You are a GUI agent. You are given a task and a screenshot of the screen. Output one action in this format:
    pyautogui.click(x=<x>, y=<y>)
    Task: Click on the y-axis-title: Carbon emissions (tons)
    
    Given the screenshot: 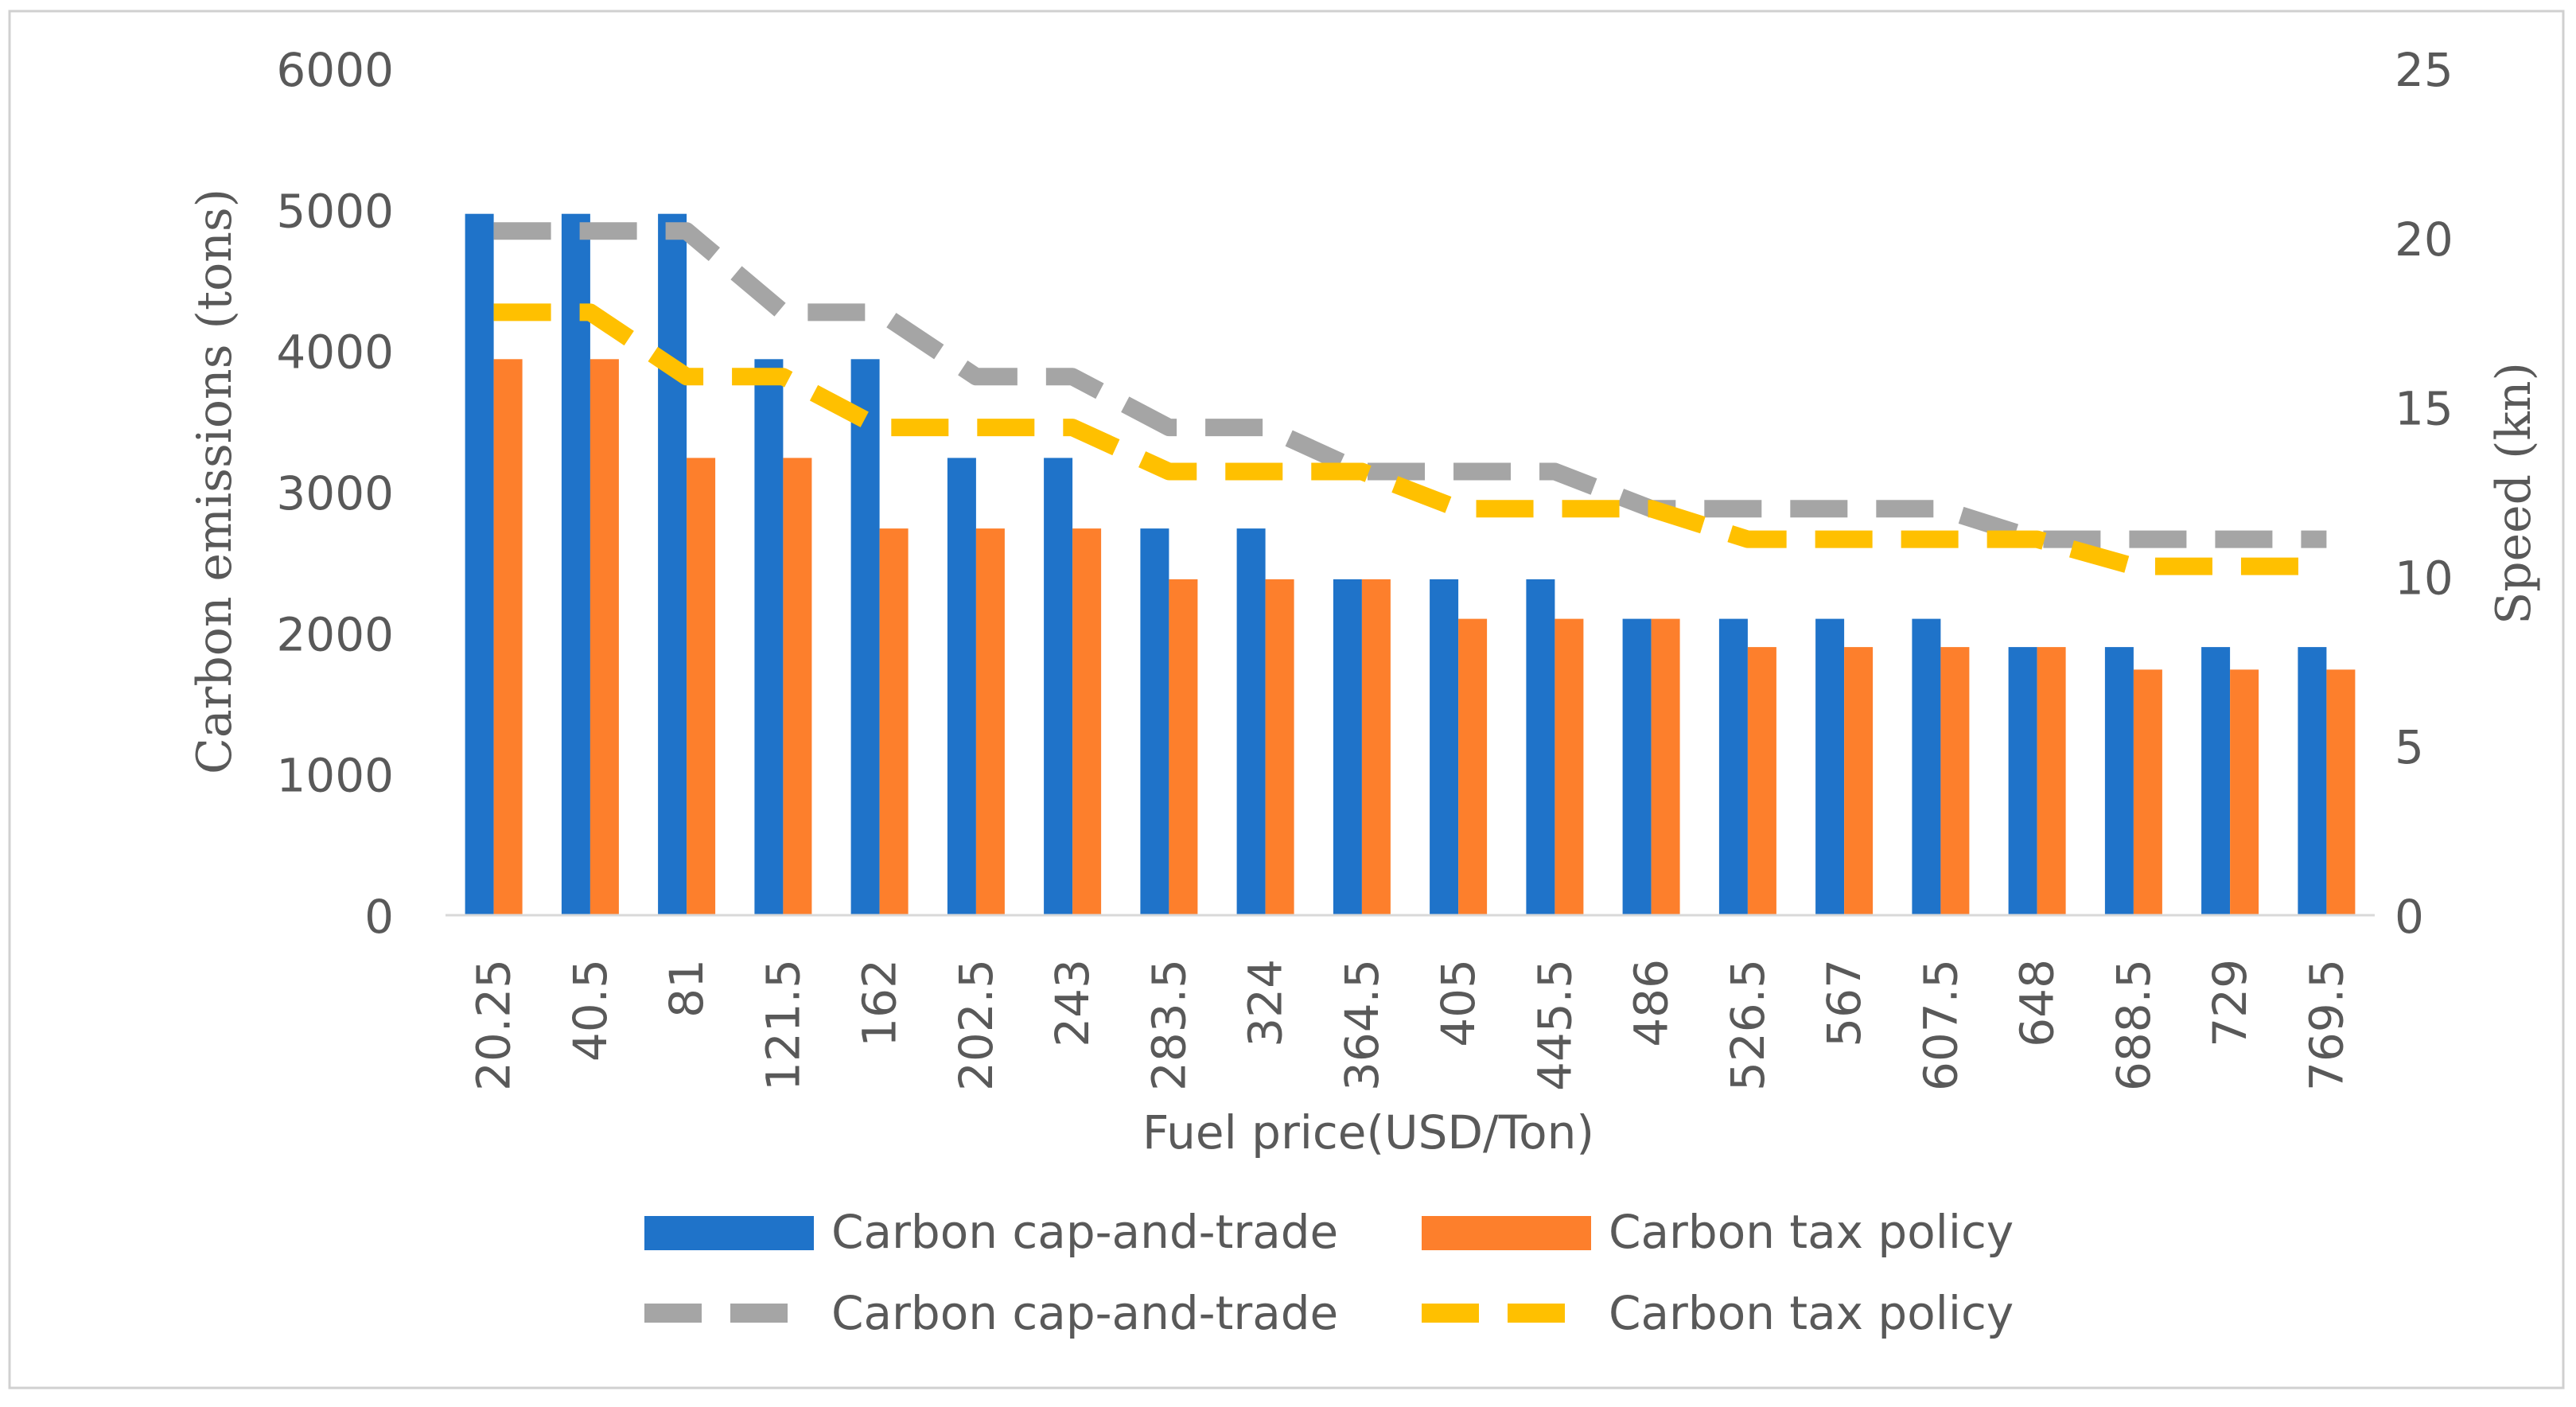 What is the action you would take?
    pyautogui.click(x=215, y=481)
    